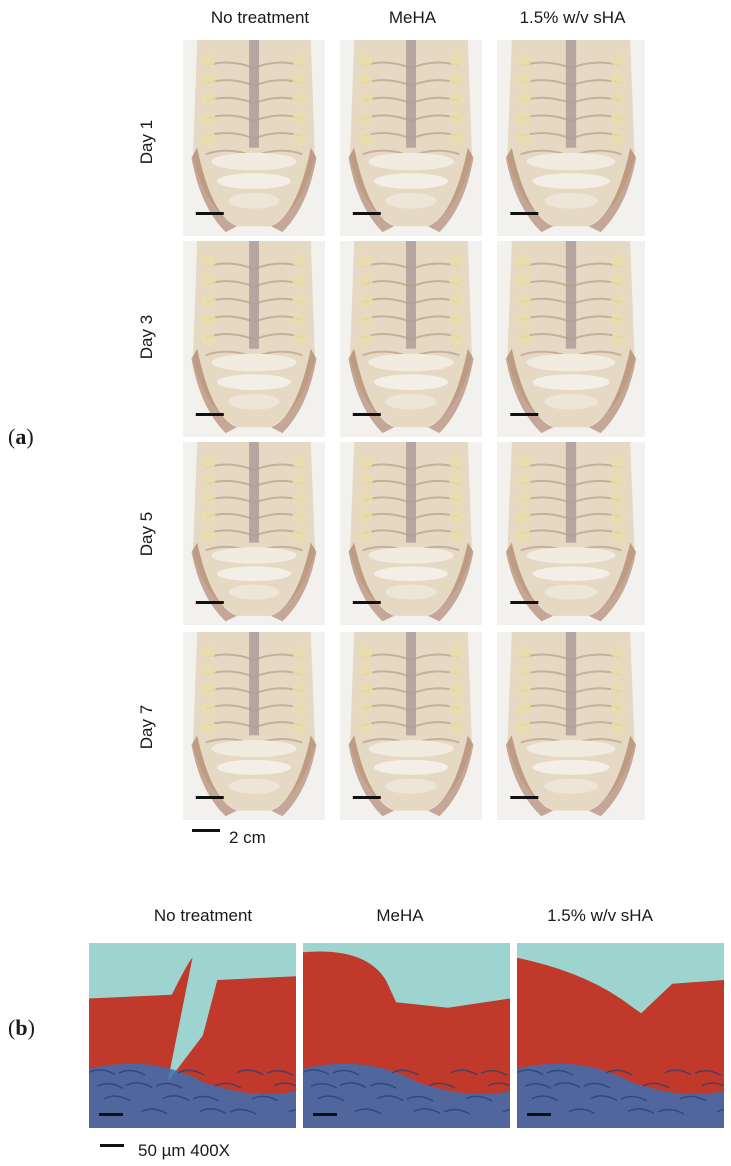  I want to click on panel-b-label-letter: b, so click(21, 1027).